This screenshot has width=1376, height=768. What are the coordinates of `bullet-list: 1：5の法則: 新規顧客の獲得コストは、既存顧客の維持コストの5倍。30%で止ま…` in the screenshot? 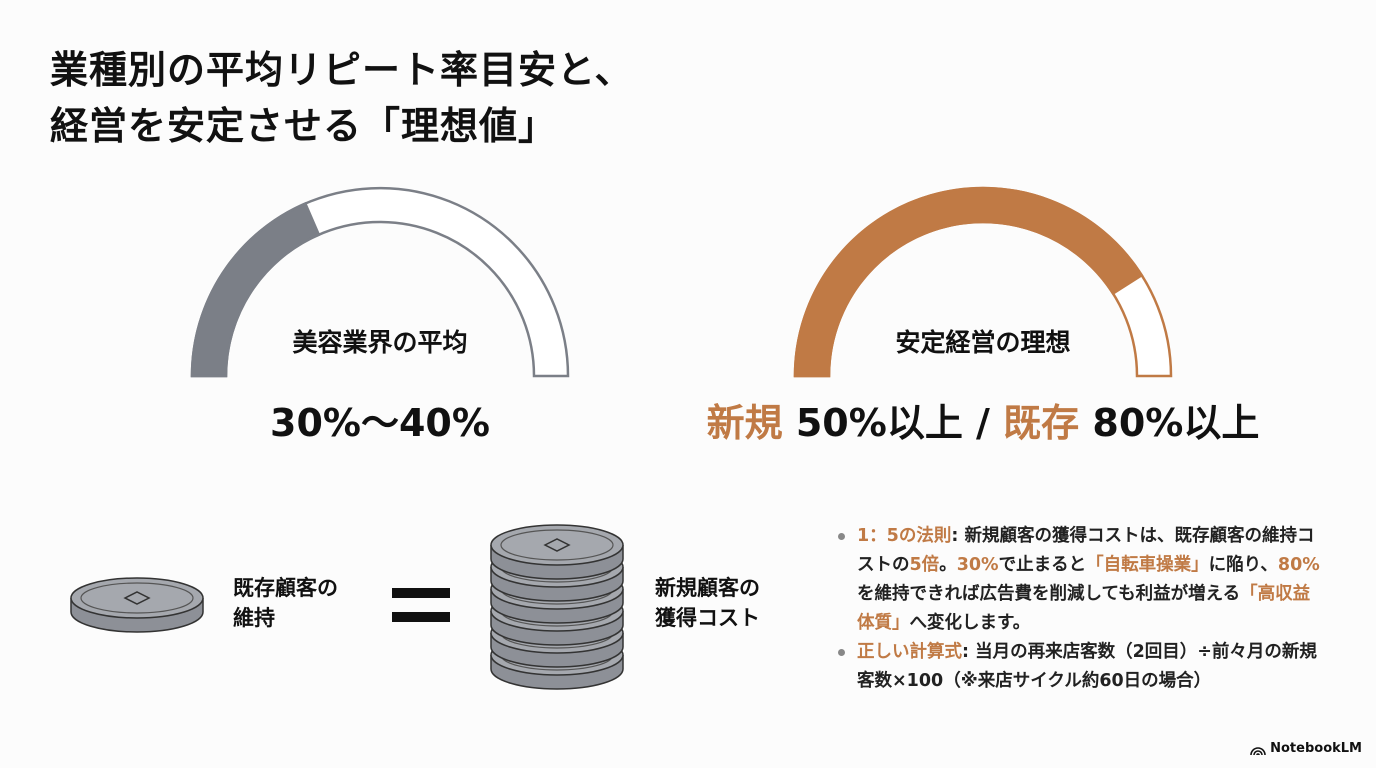 It's located at (1080, 609).